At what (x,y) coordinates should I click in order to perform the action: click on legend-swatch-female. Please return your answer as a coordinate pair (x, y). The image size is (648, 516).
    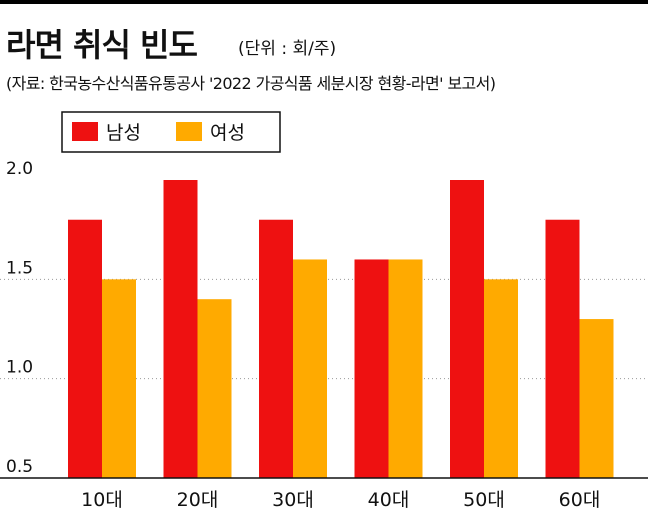
    Looking at the image, I should click on (189, 131).